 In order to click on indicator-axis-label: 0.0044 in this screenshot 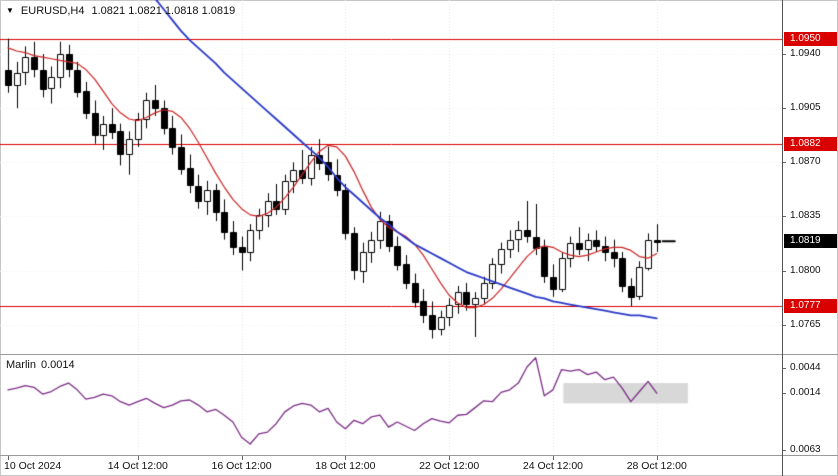, I will do `click(805, 367)`.